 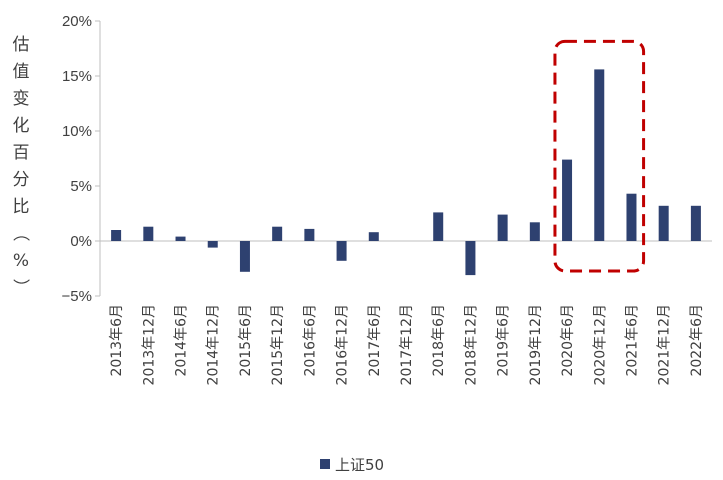 I want to click on y-axis-label-char: %, so click(x=21, y=261).